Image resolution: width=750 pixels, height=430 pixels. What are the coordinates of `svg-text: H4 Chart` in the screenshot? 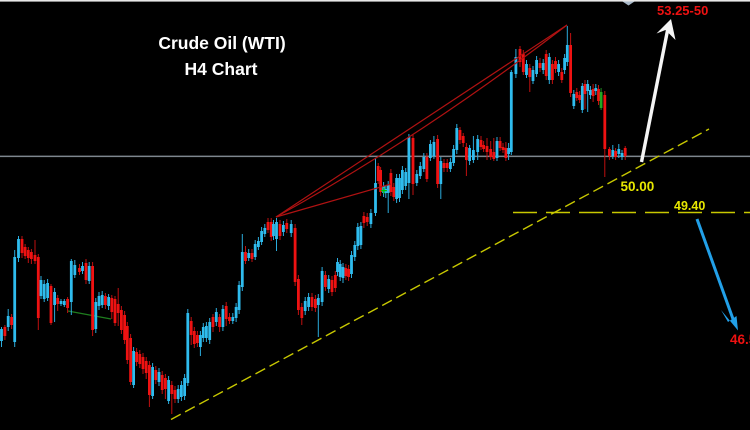 It's located at (221, 69).